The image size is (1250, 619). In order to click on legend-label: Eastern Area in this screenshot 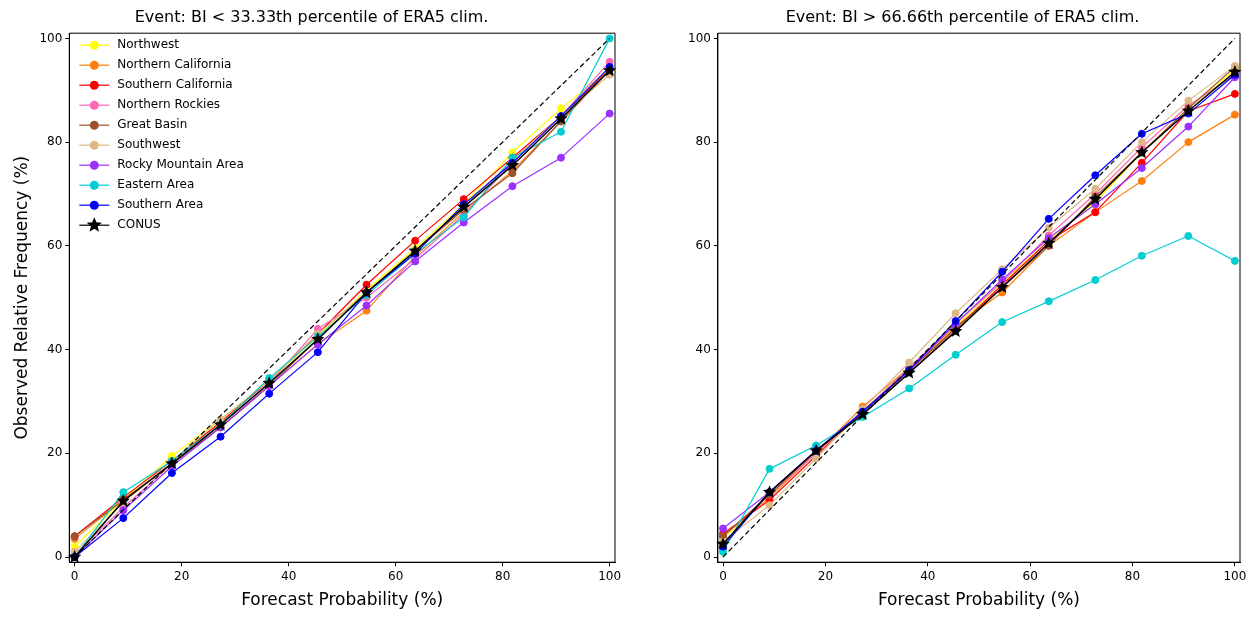, I will do `click(156, 184)`.